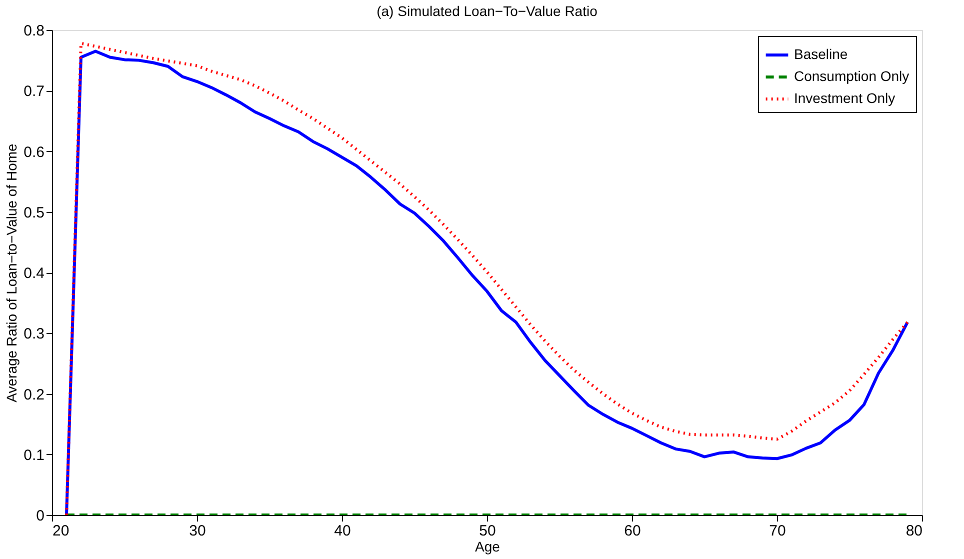  I want to click on legend-label: Consumption Only, so click(852, 76).